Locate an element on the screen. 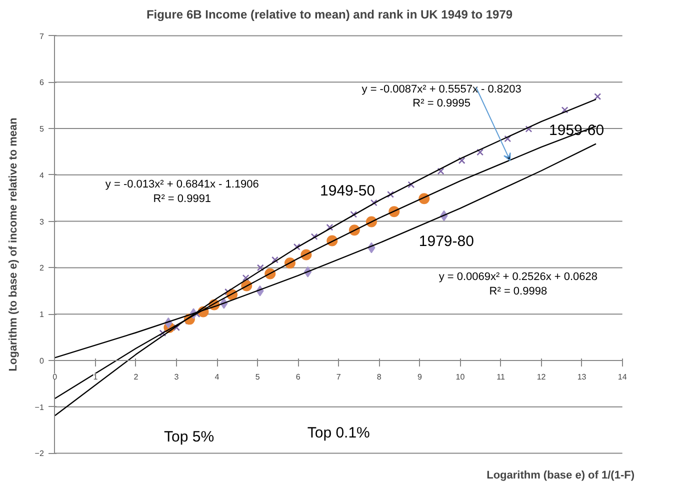 Image resolution: width=686 pixels, height=502 pixels. x-tick-label: 0 is located at coordinates (55, 377).